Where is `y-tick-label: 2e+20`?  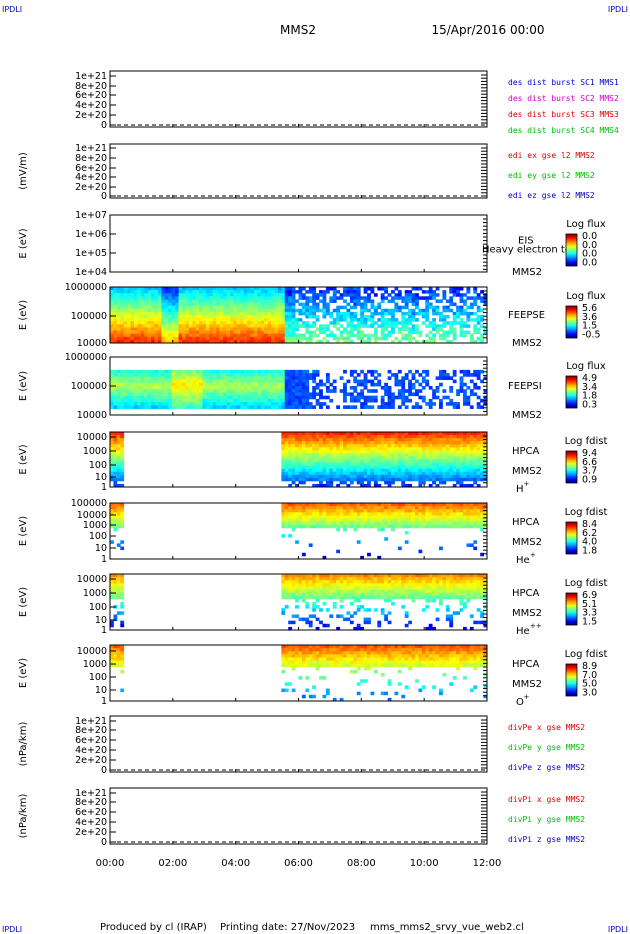
y-tick-label: 2e+20 is located at coordinates (91, 832).